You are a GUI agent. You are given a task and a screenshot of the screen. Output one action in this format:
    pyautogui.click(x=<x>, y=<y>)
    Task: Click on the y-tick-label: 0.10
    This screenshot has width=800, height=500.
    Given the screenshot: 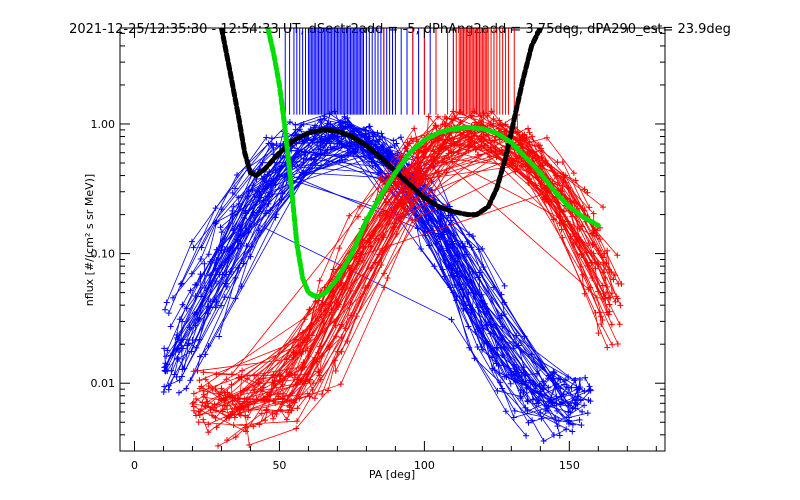 What is the action you would take?
    pyautogui.click(x=103, y=254)
    